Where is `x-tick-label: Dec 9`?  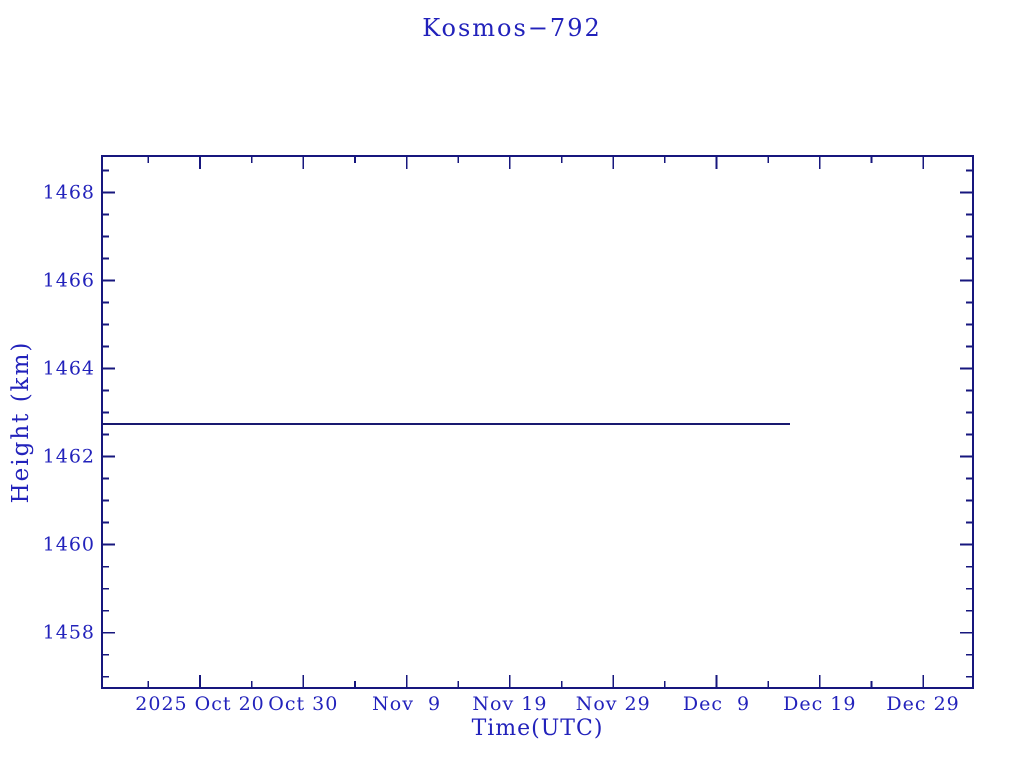 x-tick-label: Dec 9 is located at coordinates (716, 704).